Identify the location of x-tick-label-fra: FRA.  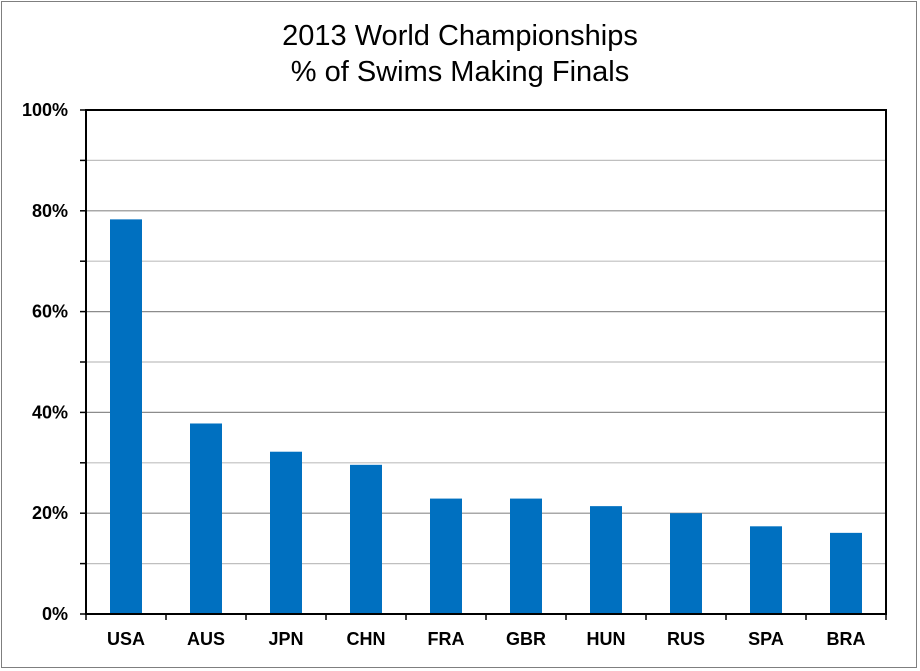
(446, 639).